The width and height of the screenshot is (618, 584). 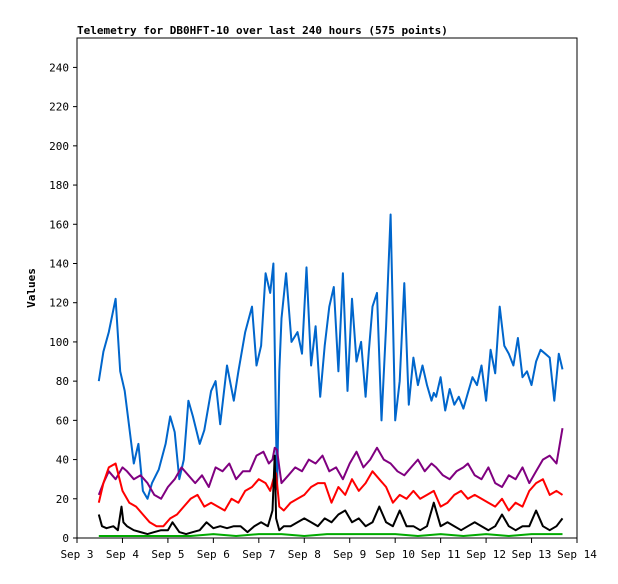 I want to click on y-axis: 0 20 40 60 80 100 120 140 160 180 200 220 240, so click(x=63, y=303).